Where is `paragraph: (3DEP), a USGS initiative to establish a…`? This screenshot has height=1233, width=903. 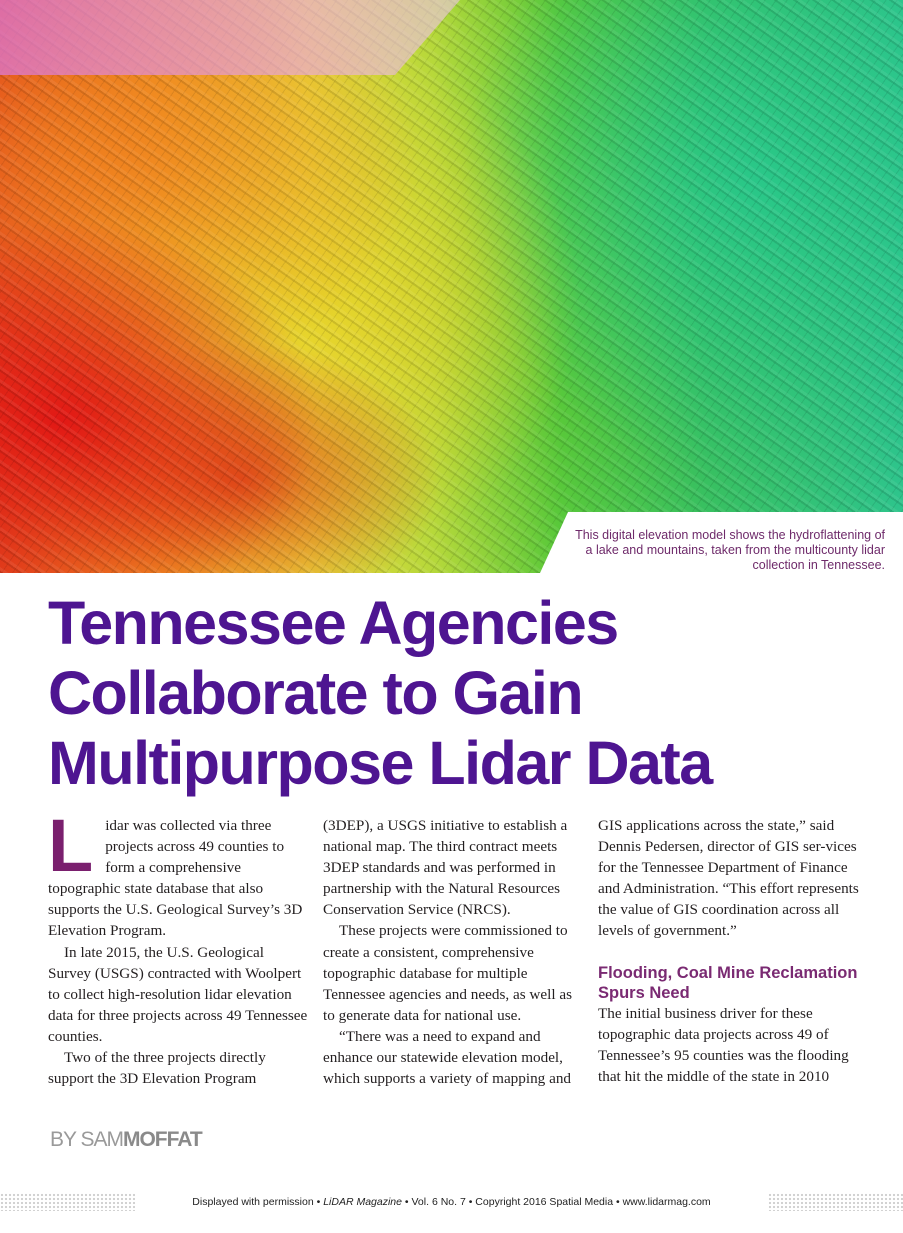
paragraph: (3DEP), a USGS initiative to establish a… is located at coordinates (445, 868).